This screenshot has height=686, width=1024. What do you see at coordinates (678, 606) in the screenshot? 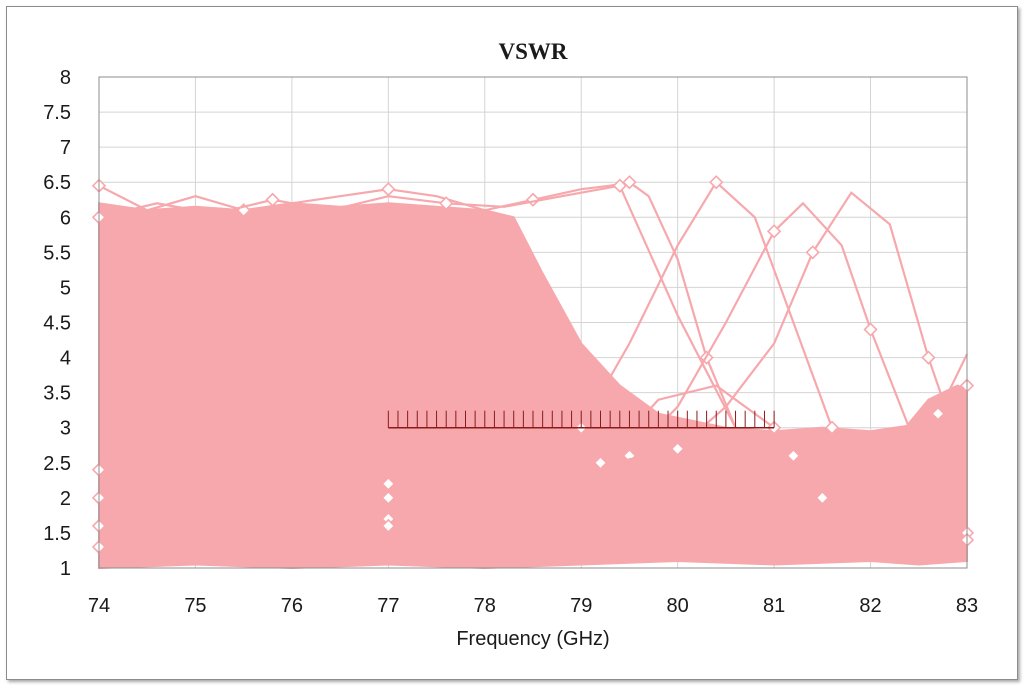
I see `x-tick-label: 80` at bounding box center [678, 606].